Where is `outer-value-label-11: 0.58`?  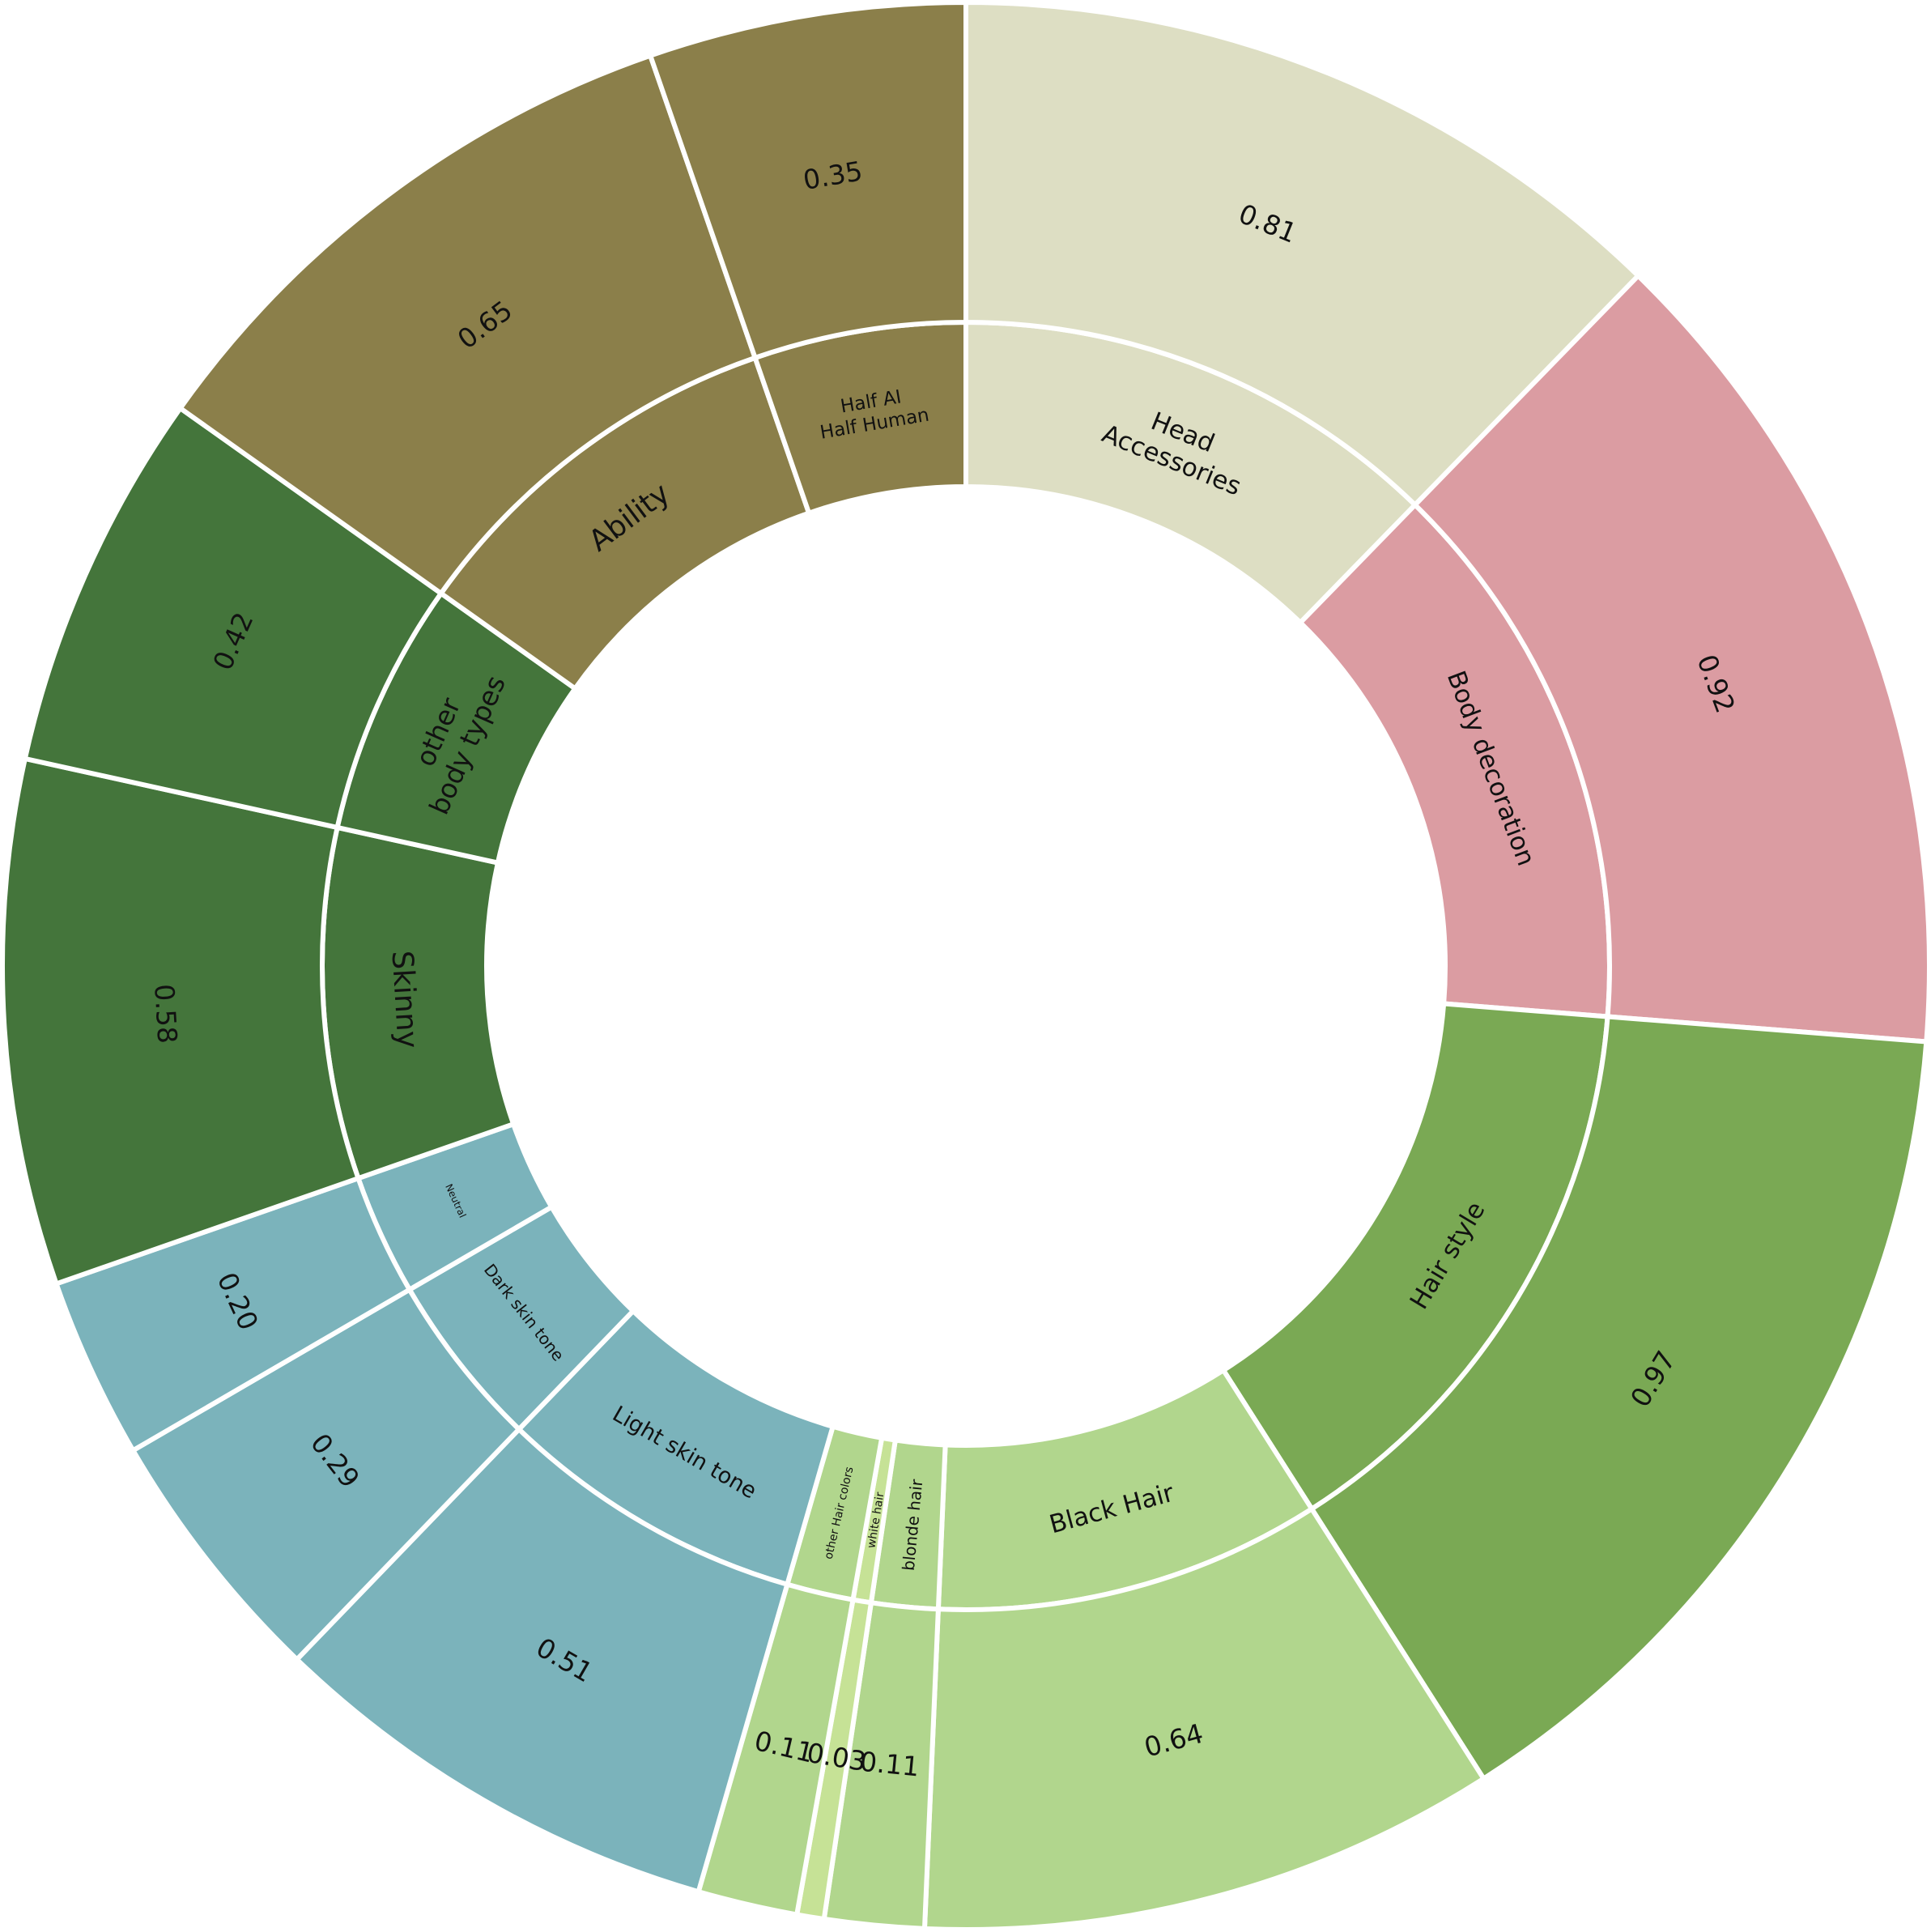 outer-value-label-11: 0.58 is located at coordinates (165, 1014).